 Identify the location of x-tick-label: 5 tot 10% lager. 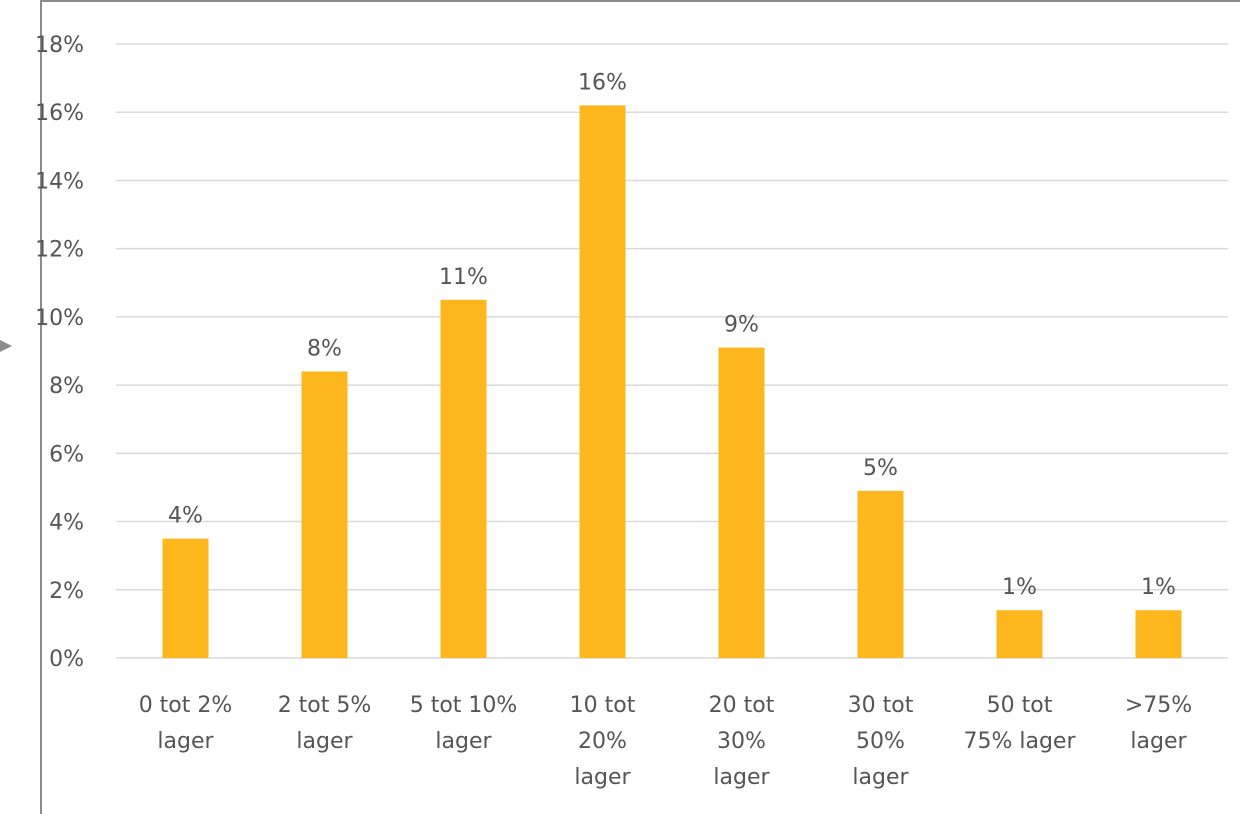
(464, 723).